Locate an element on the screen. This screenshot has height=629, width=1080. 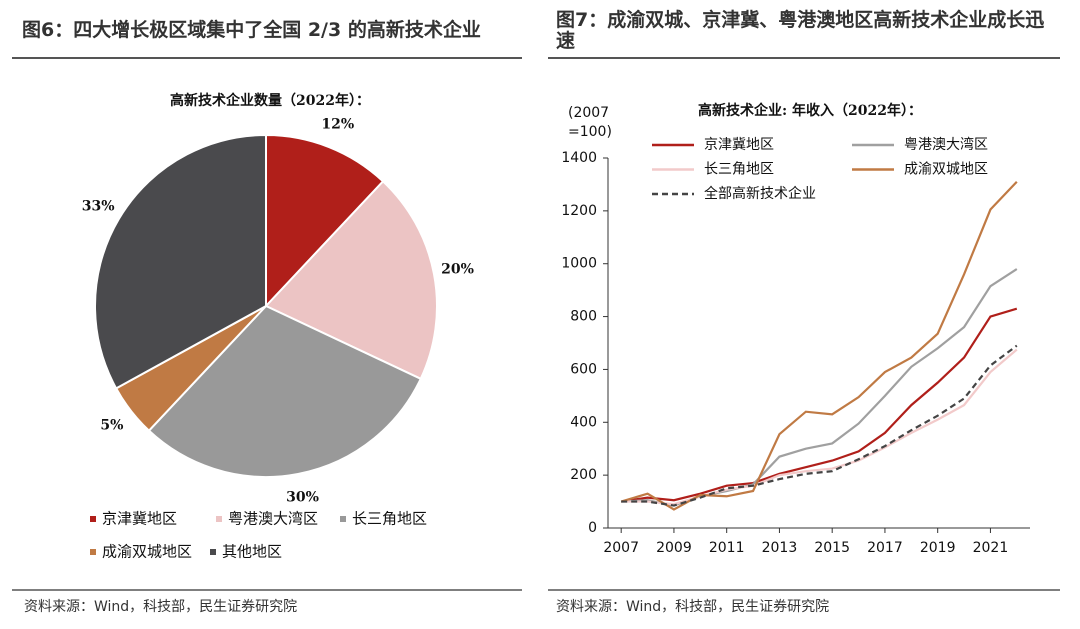
x-tick-label: 2017 is located at coordinates (885, 548).